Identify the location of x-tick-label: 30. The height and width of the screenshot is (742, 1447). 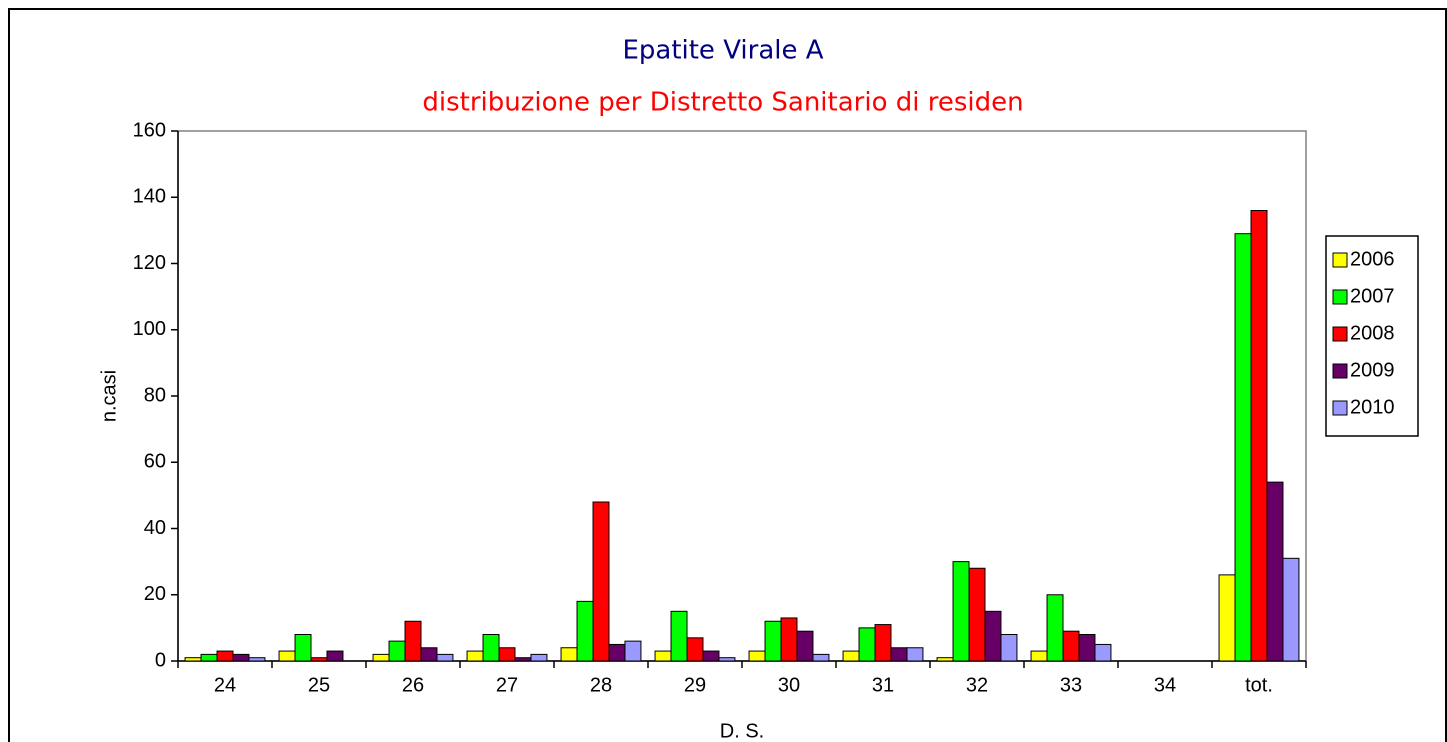
(789, 685).